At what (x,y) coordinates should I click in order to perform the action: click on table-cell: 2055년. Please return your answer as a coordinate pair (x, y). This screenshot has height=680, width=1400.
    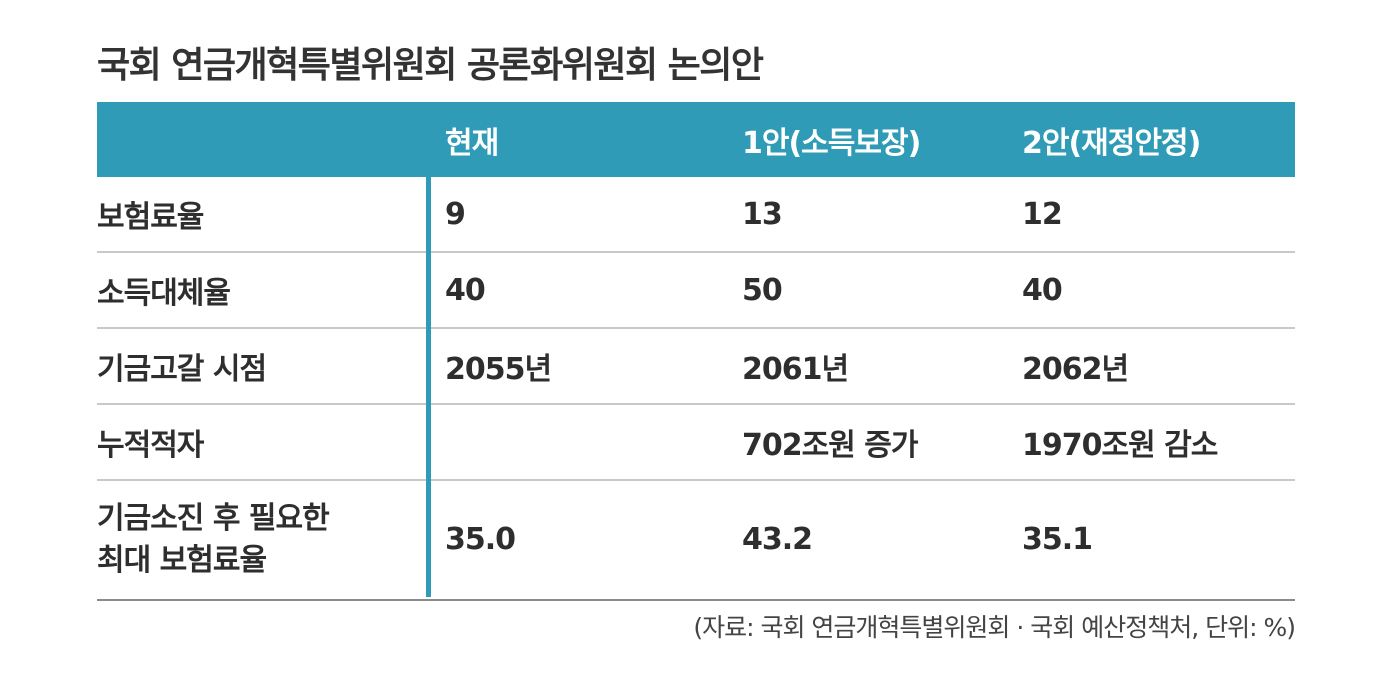
    Looking at the image, I should click on (577, 366).